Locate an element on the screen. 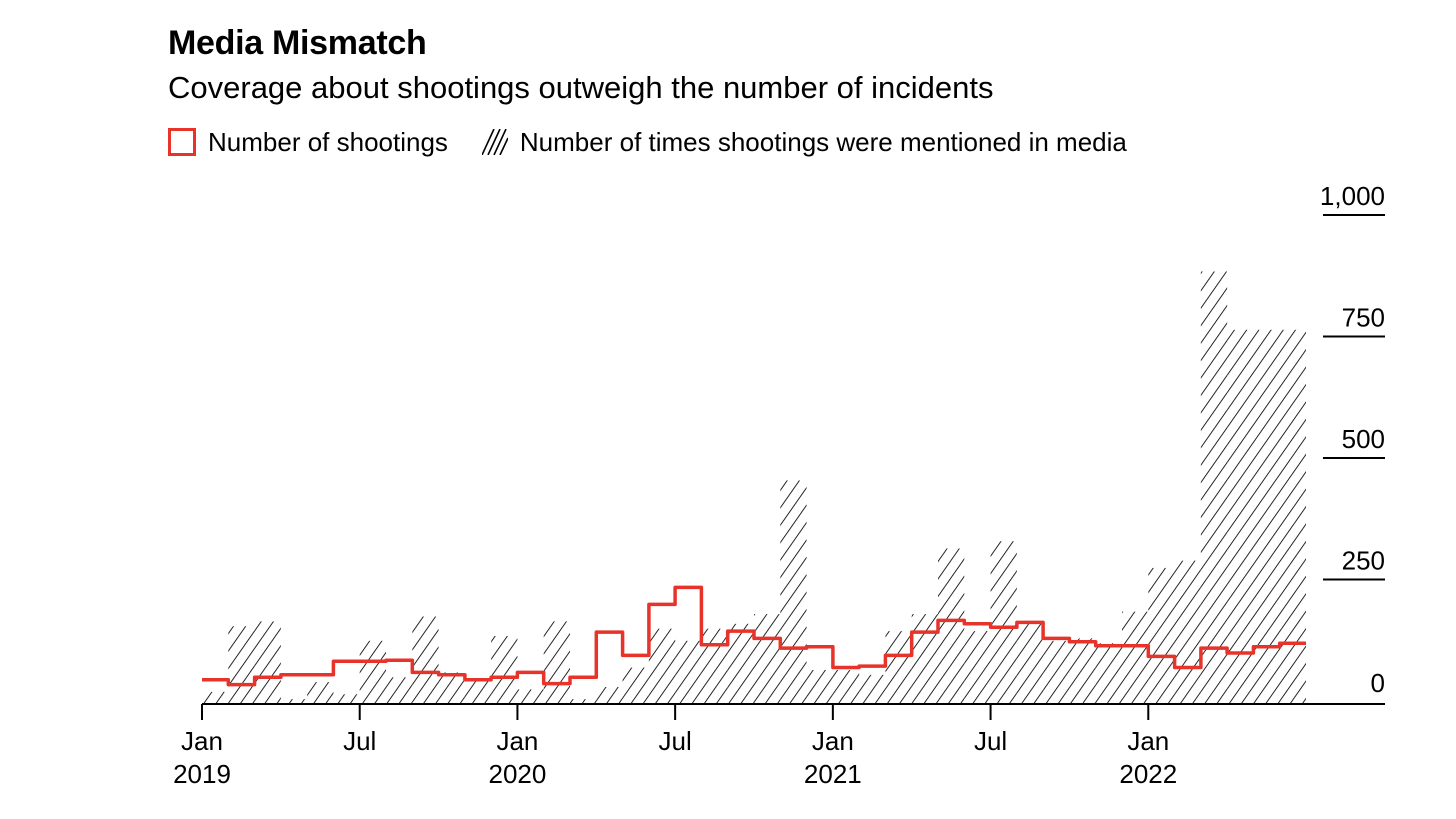  legend-swatch-mentions is located at coordinates (494, 142).